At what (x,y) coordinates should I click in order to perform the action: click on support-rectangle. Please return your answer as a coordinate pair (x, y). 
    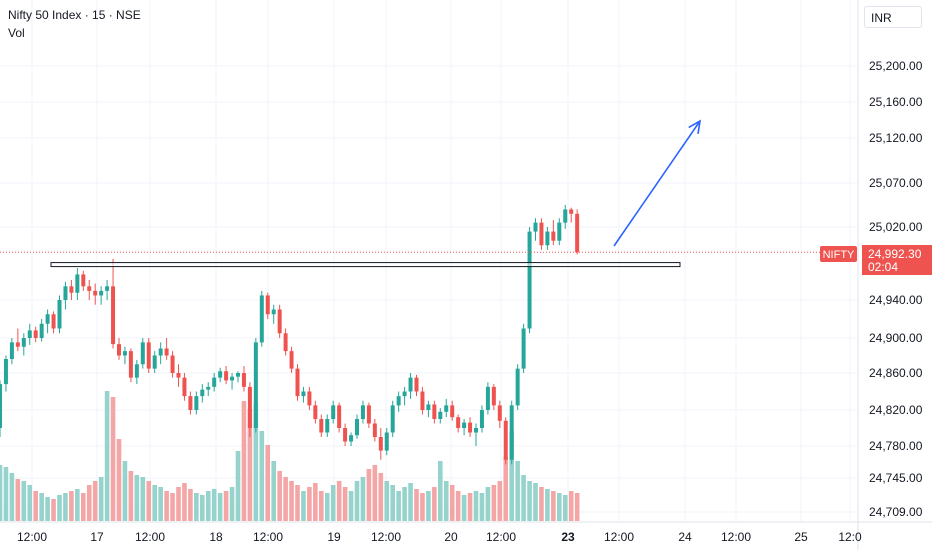
    Looking at the image, I should click on (365, 265).